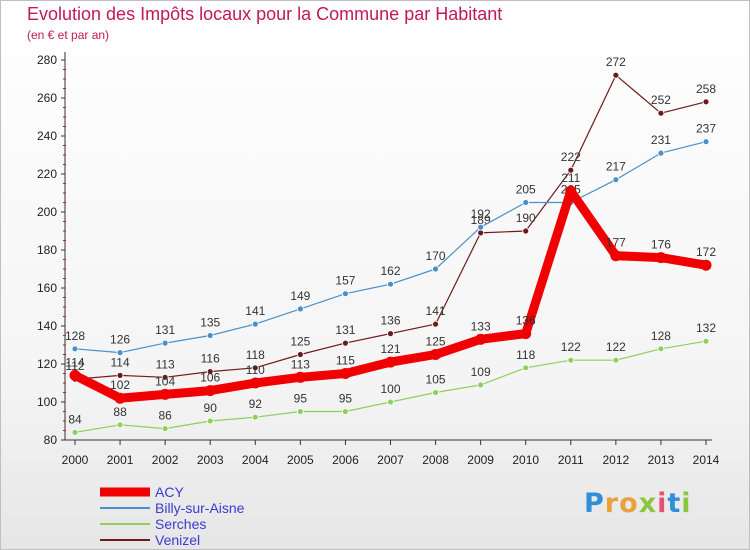 The height and width of the screenshot is (550, 750). What do you see at coordinates (47, 212) in the screenshot?
I see `y-tick-label: 200` at bounding box center [47, 212].